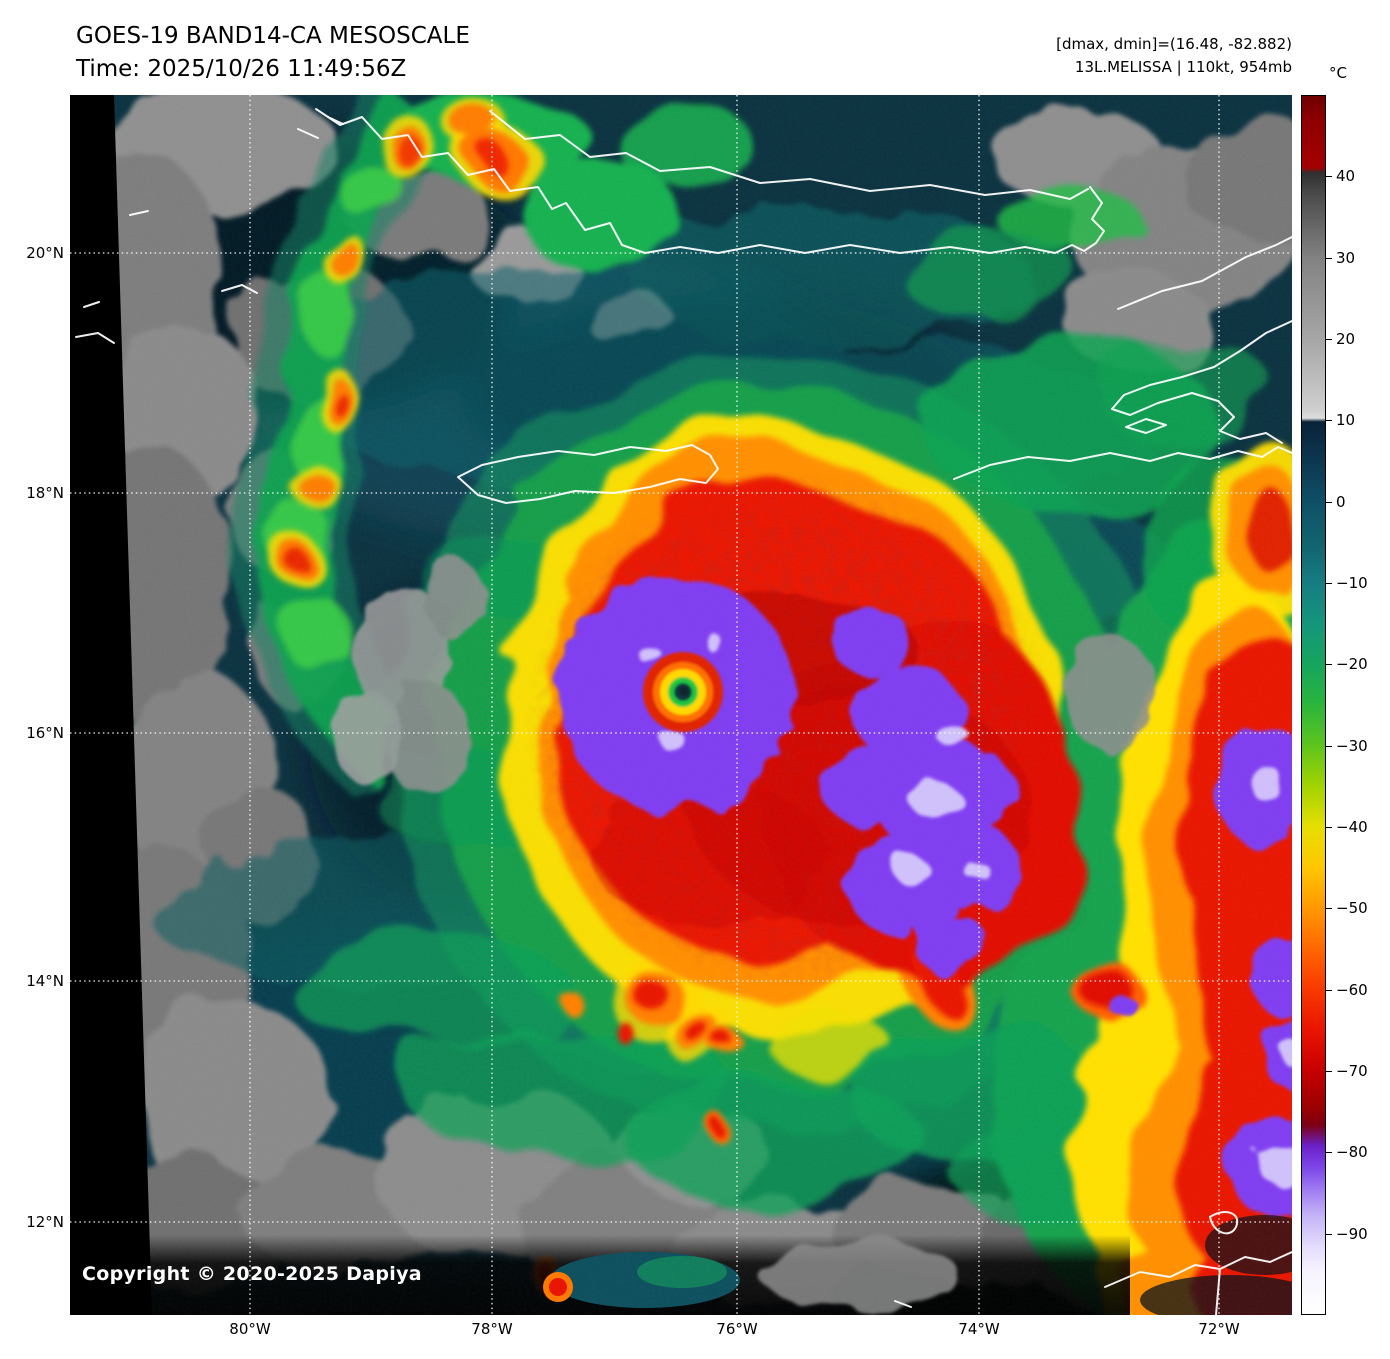  What do you see at coordinates (1219, 1329) in the screenshot?
I see `lon-label: 72°W` at bounding box center [1219, 1329].